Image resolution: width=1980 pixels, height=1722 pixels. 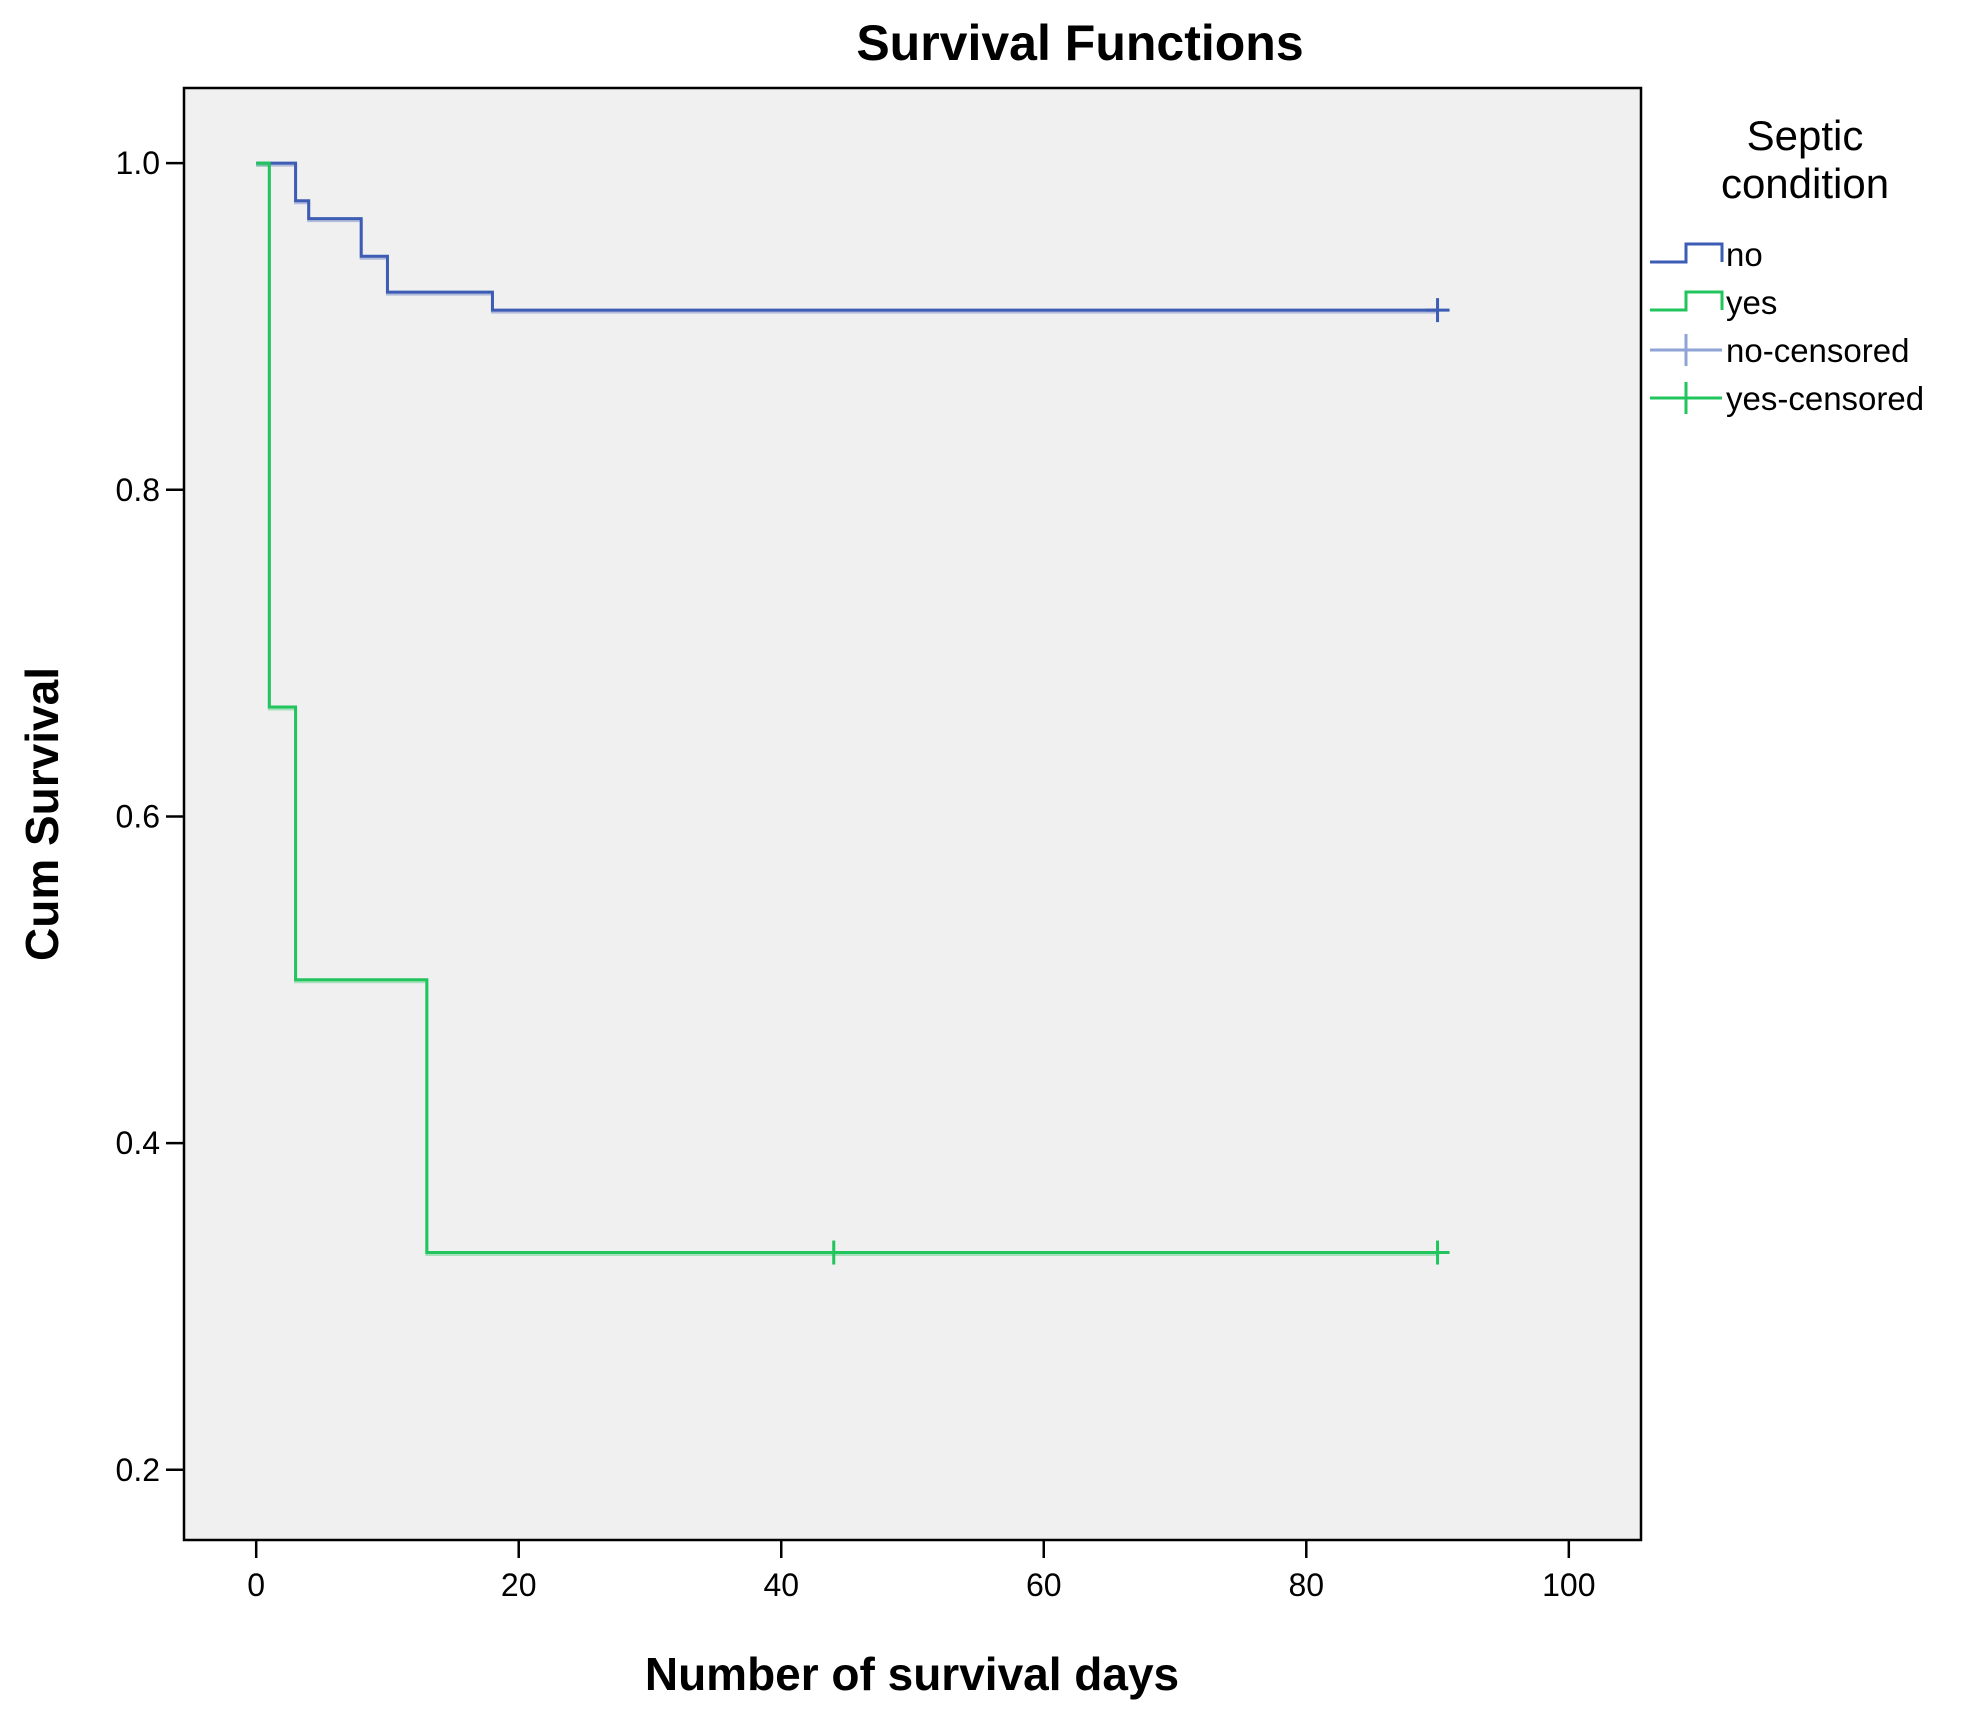 What do you see at coordinates (847, 236) in the screenshot?
I see `survival-curve-no` at bounding box center [847, 236].